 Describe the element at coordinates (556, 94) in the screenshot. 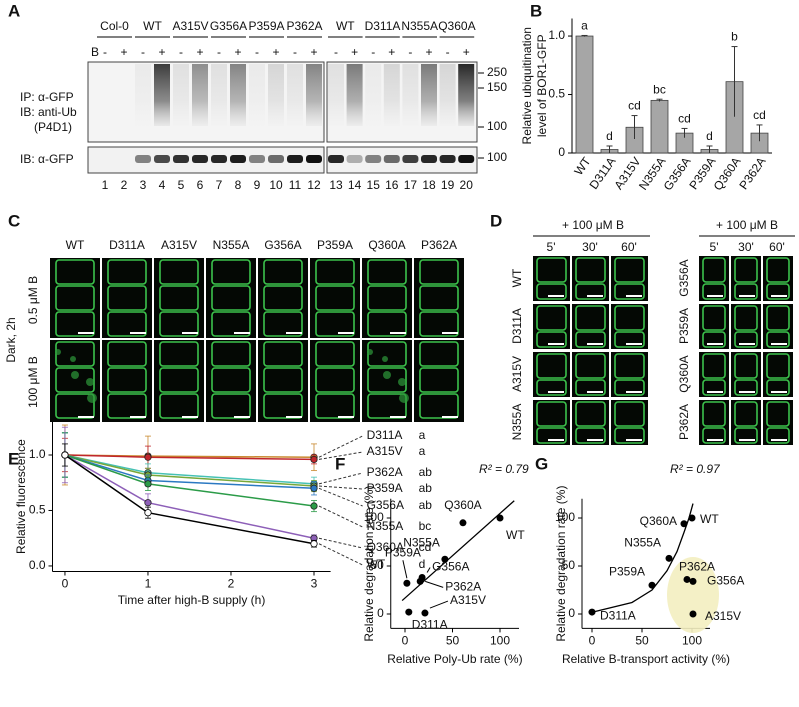

I see `y-tick-label: 0.5` at that location.